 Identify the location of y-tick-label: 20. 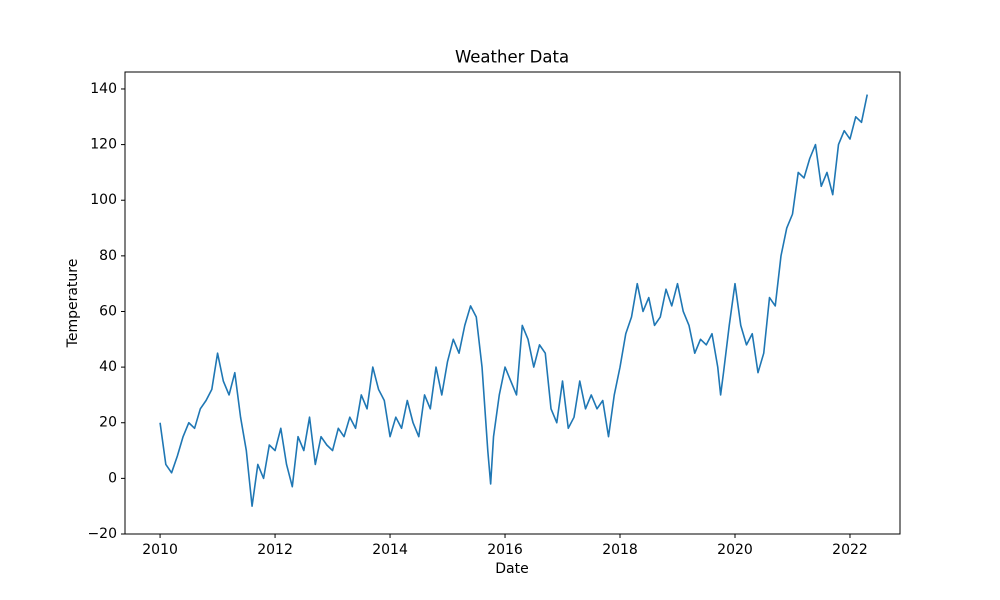
(108, 423).